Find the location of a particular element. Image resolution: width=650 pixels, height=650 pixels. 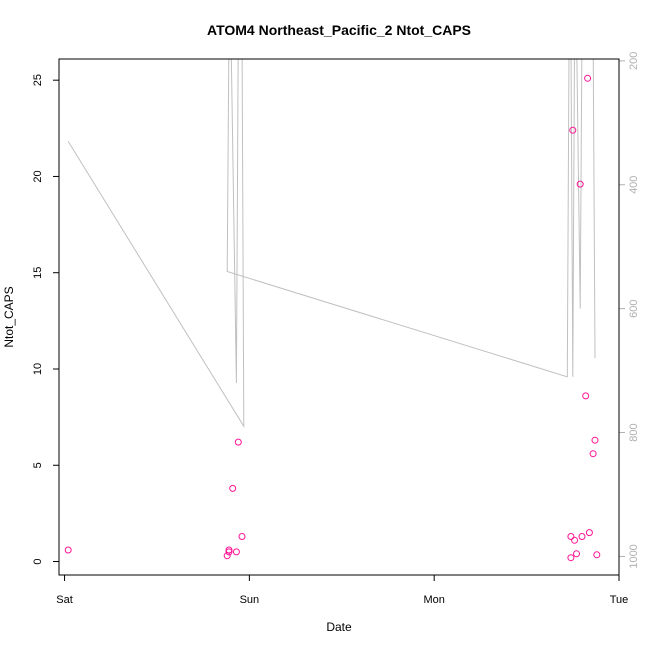

y-axis-label: Ntot_CAPS is located at coordinates (9, 316).